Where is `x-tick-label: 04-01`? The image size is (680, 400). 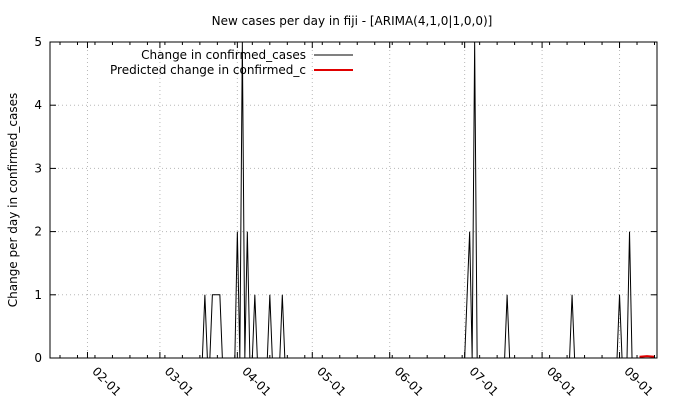 x-tick-label: 04-01 is located at coordinates (256, 381).